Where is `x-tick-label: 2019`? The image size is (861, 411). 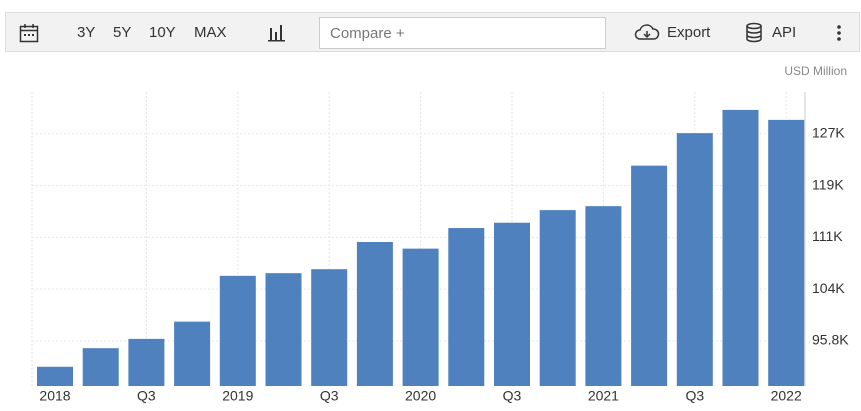
x-tick-label: 2019 is located at coordinates (237, 396).